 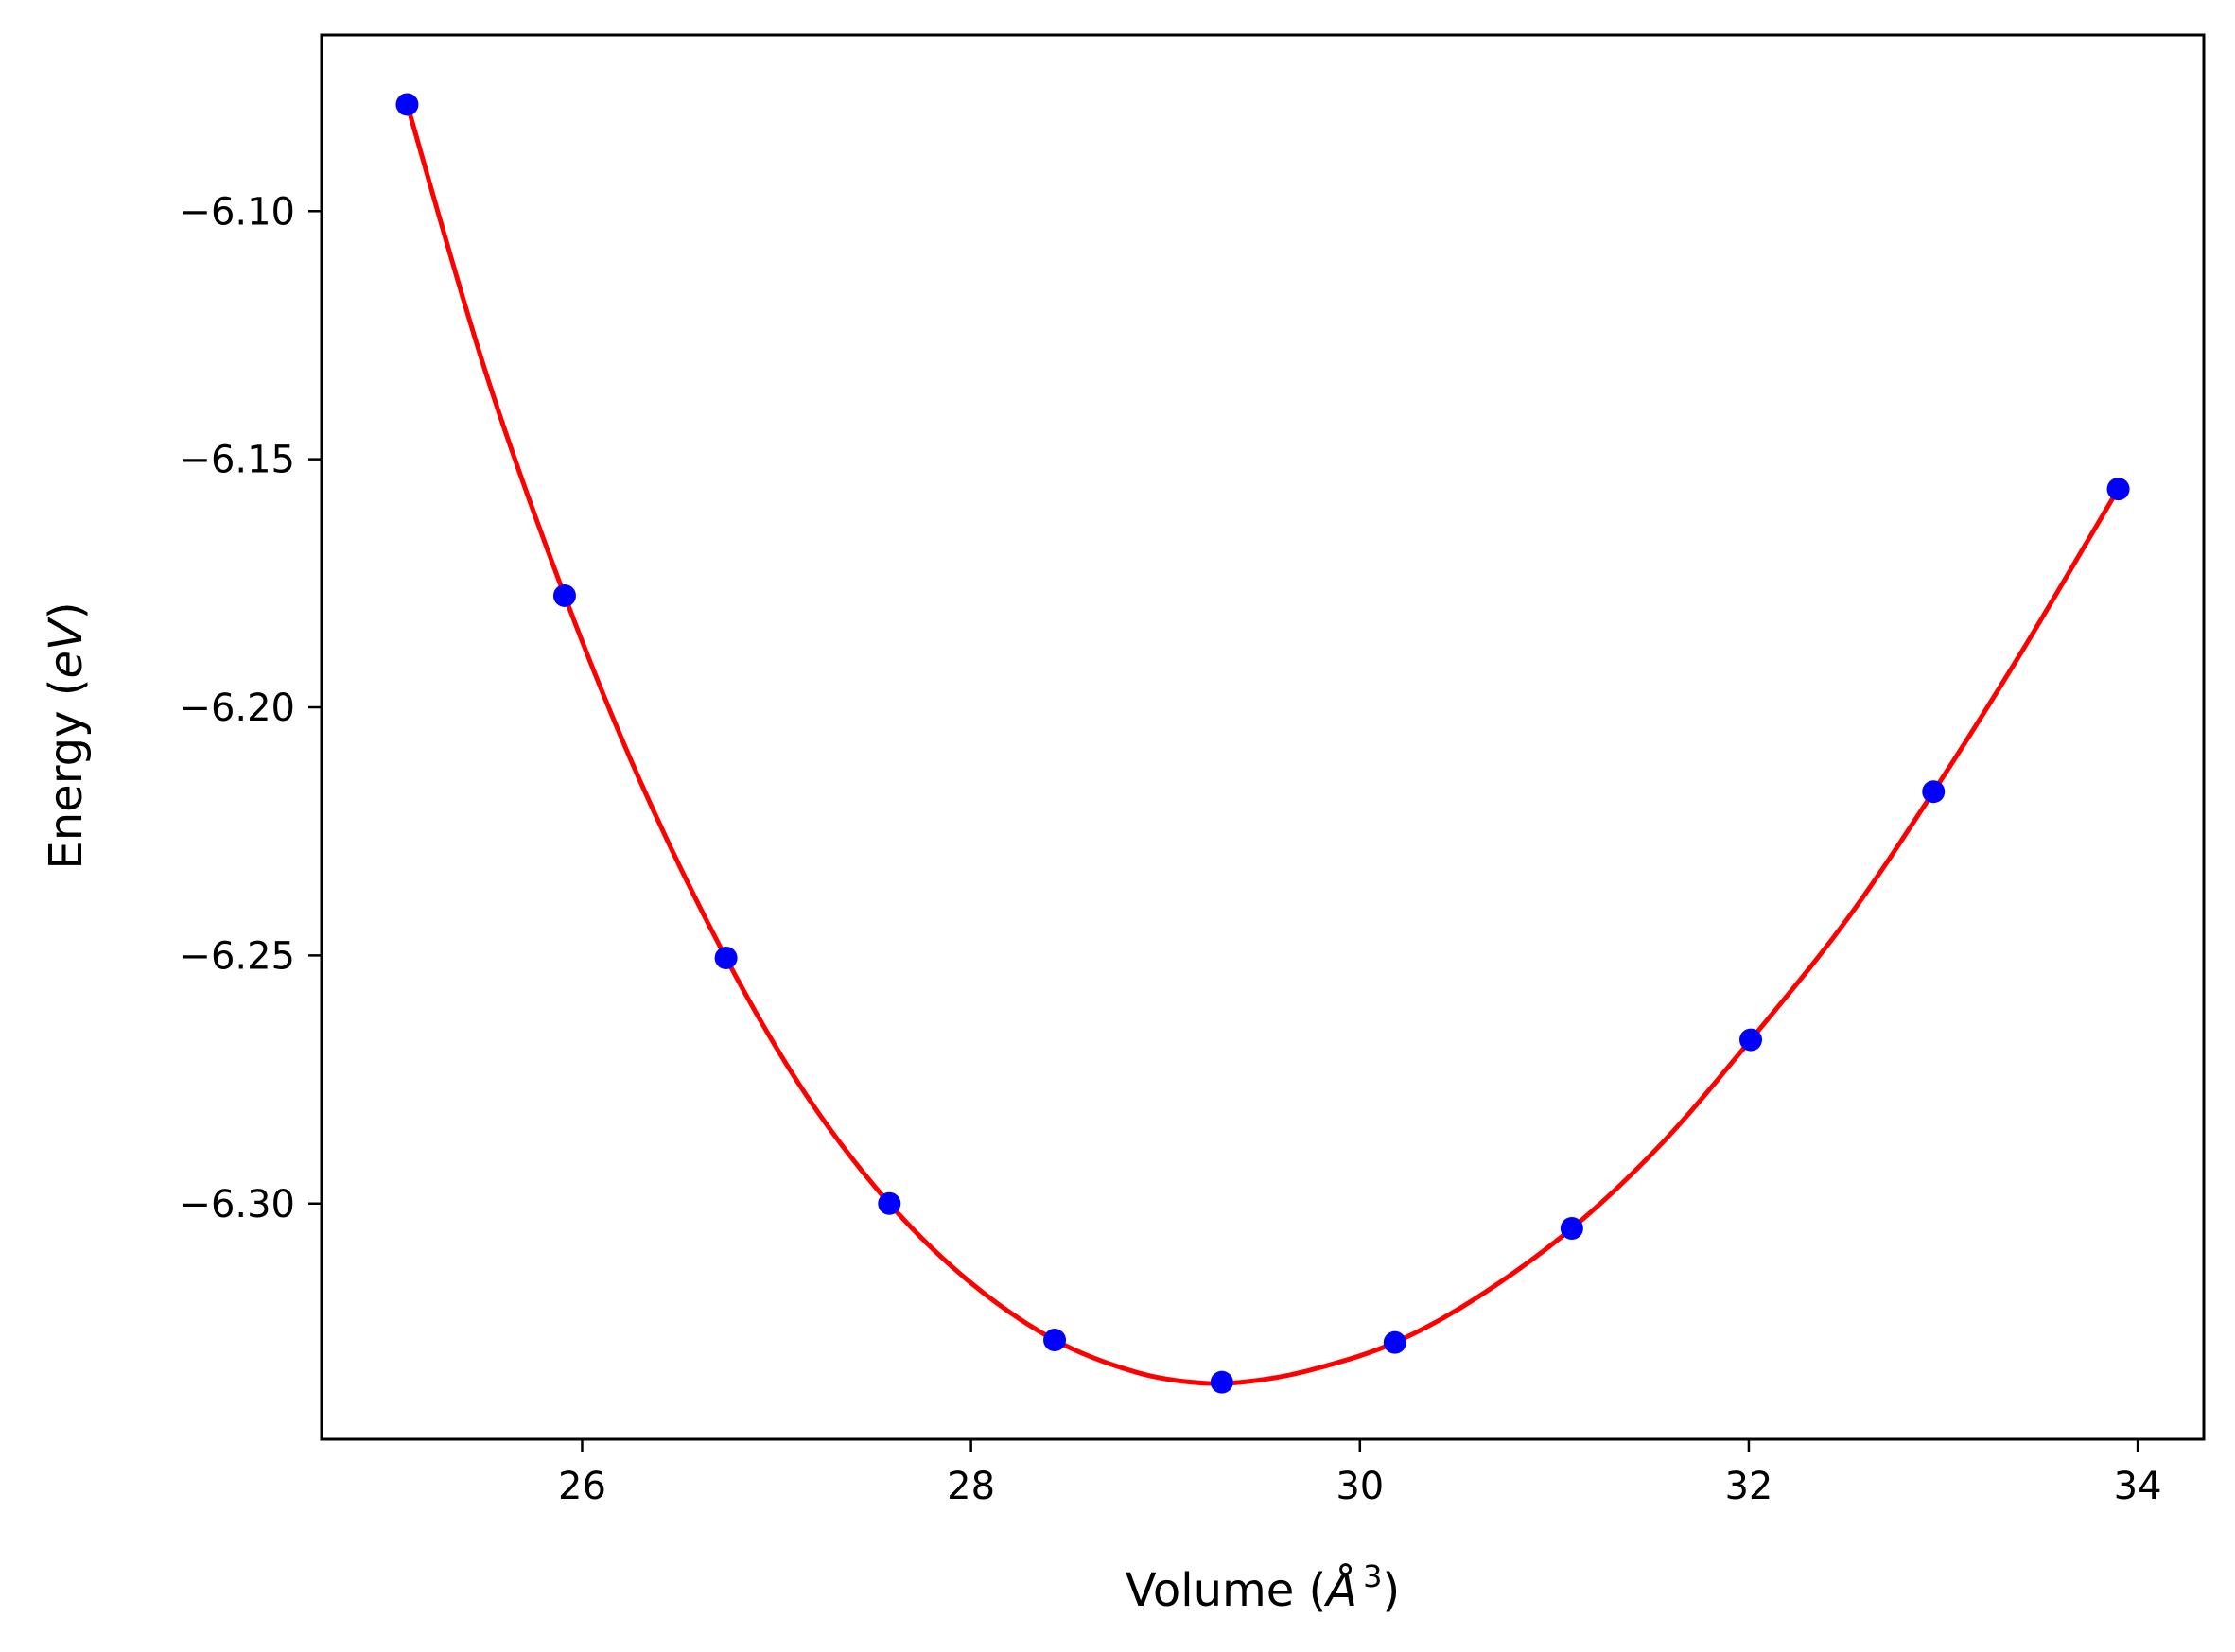 I want to click on x-tick-label: 32, so click(x=1748, y=1487).